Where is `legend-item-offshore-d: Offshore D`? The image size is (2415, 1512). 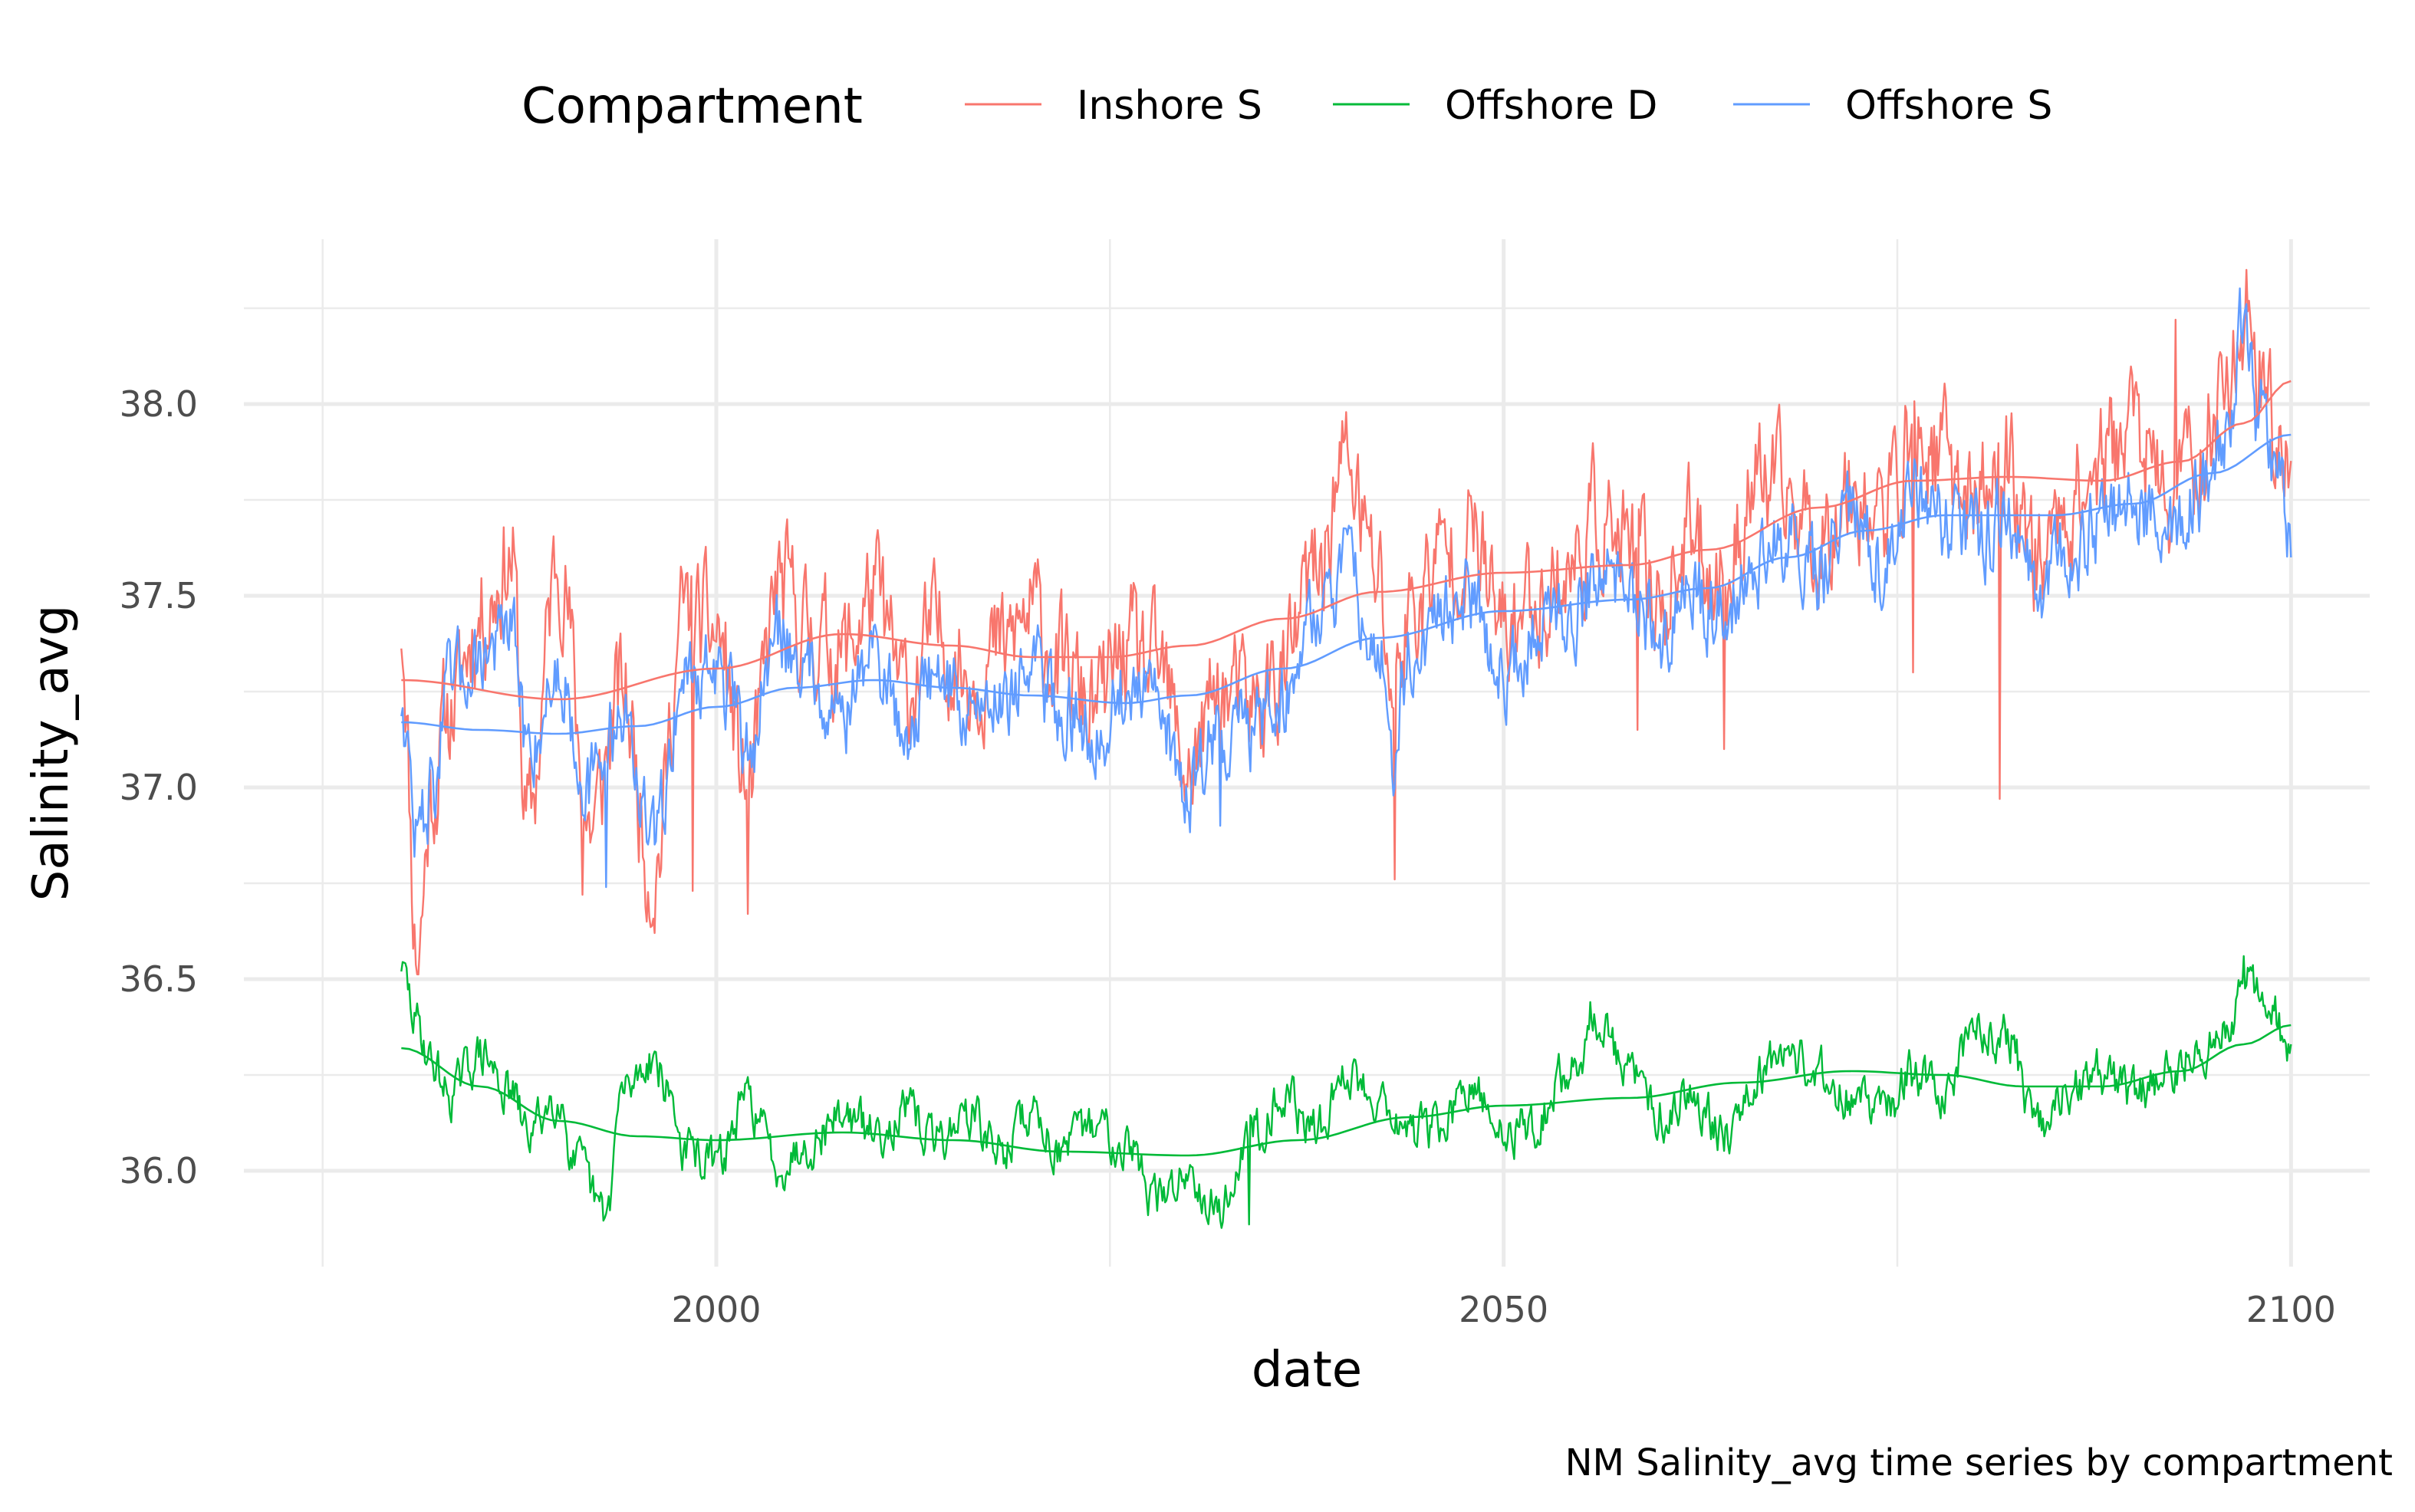 legend-item-offshore-d: Offshore D is located at coordinates (1495, 106).